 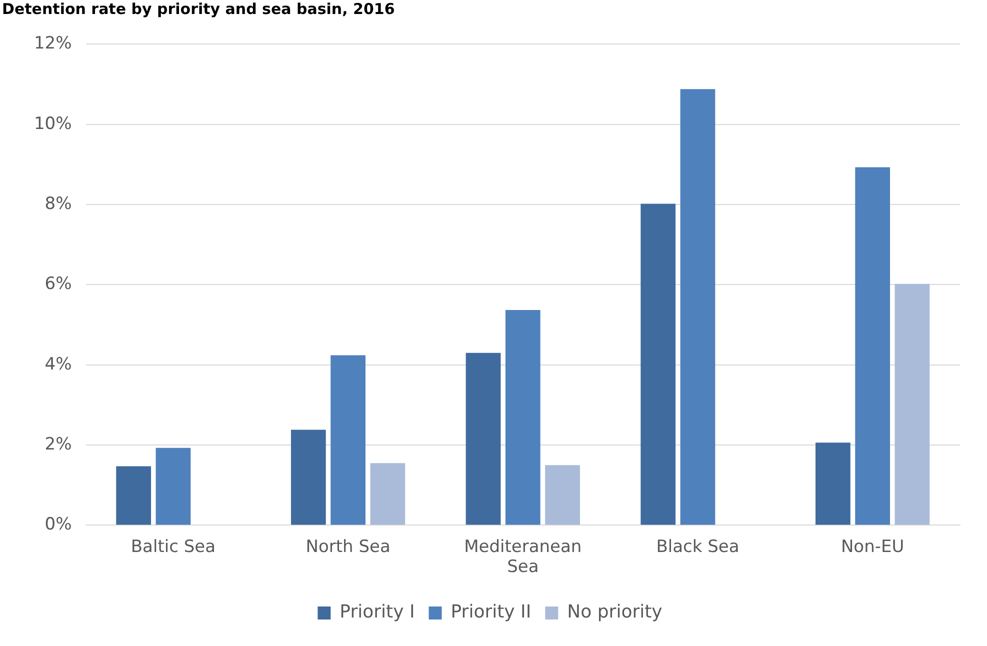 What do you see at coordinates (58, 284) in the screenshot?
I see `y-tick-label: 6%` at bounding box center [58, 284].